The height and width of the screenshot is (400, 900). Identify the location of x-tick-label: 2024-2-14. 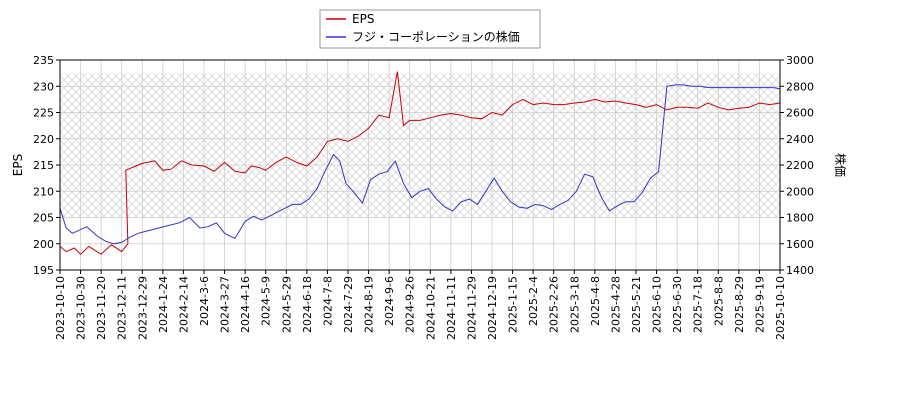
(183, 304).